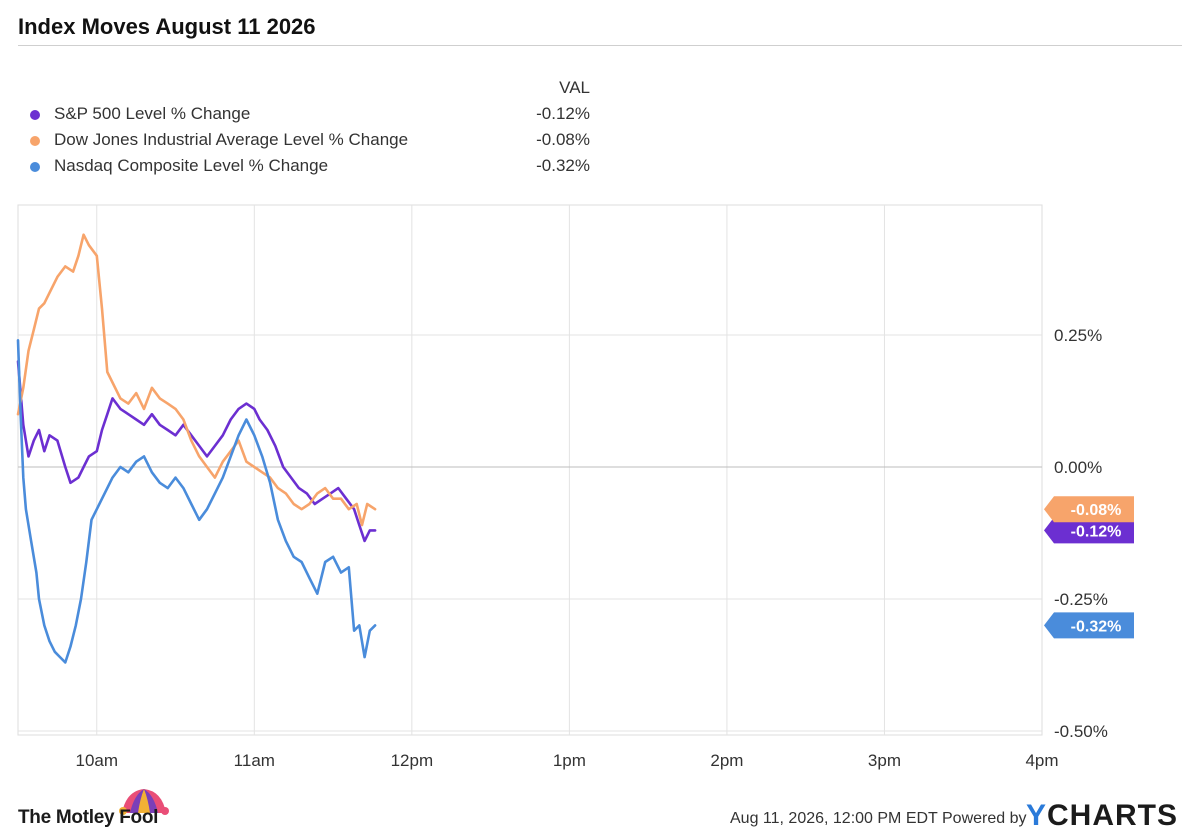  What do you see at coordinates (167, 26) in the screenshot?
I see `chart-title: Index Moves August 11 2026` at bounding box center [167, 26].